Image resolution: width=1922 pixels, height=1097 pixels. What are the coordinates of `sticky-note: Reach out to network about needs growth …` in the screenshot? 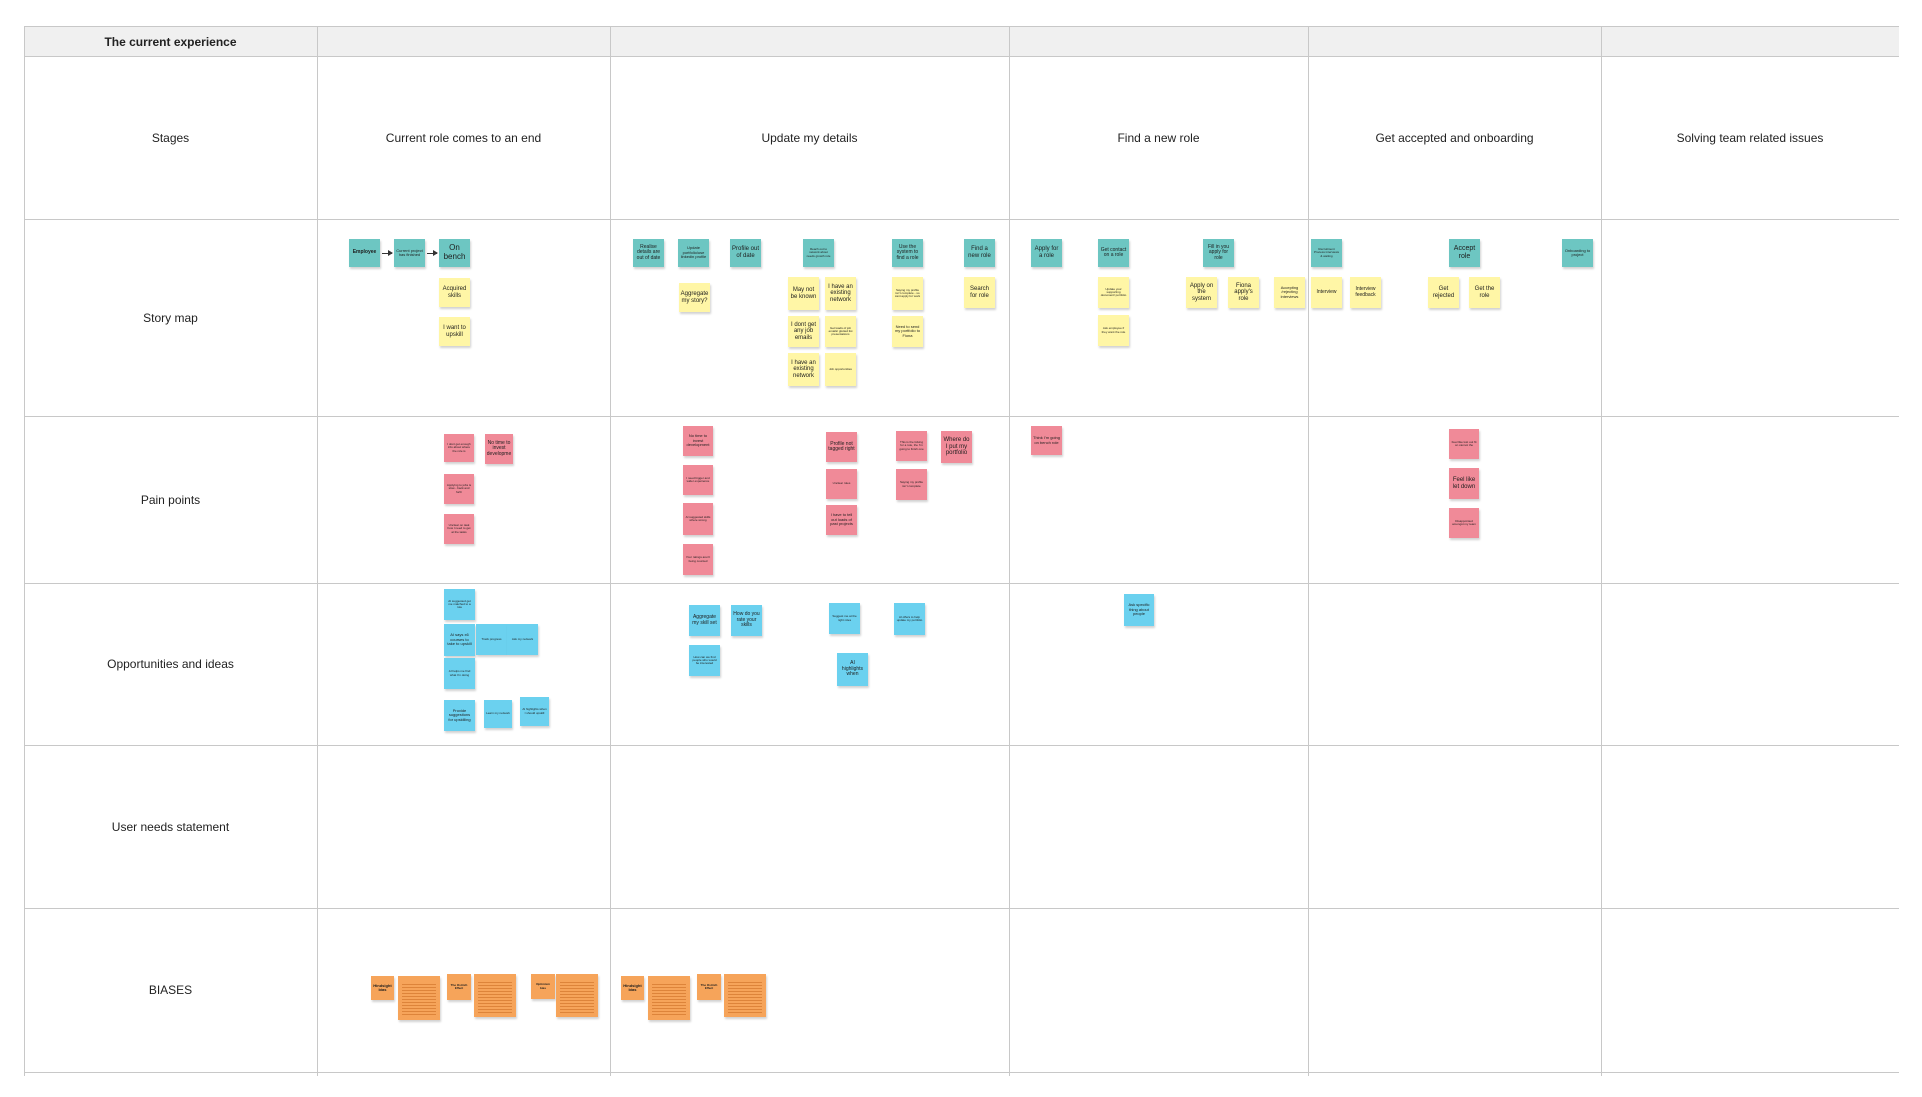 It's located at (818, 253).